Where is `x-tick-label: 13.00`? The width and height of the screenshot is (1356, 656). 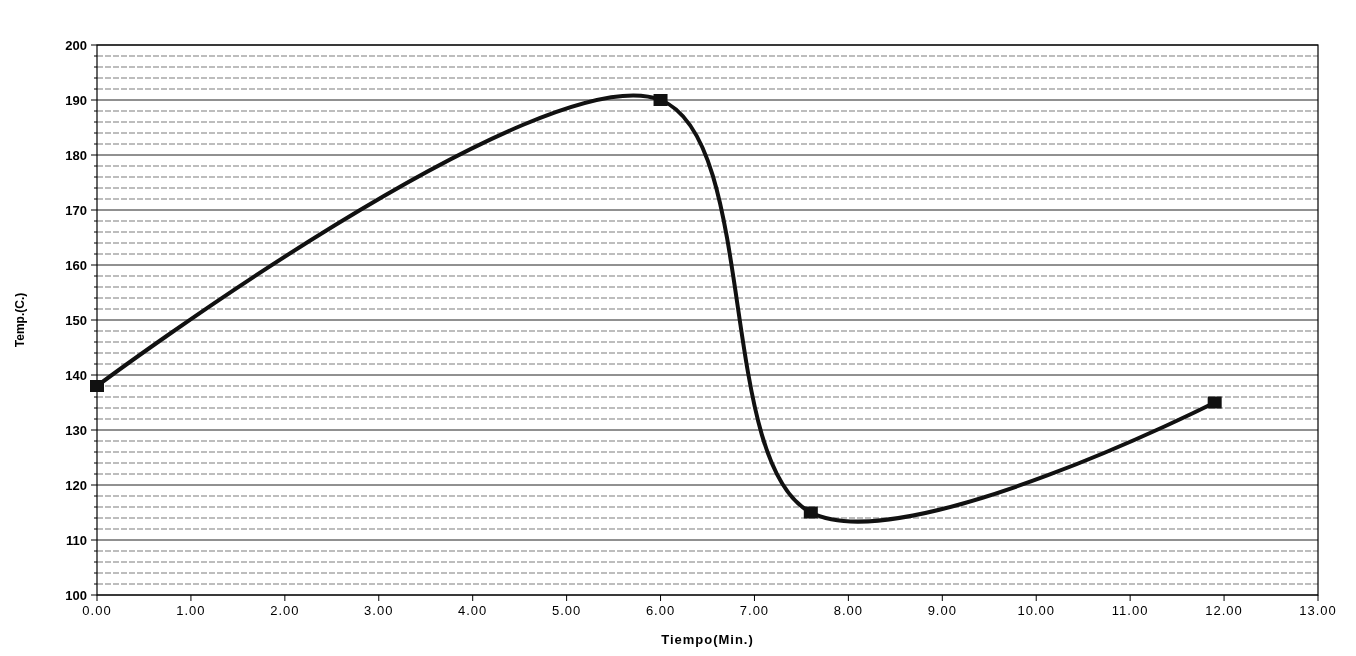 x-tick-label: 13.00 is located at coordinates (1318, 610).